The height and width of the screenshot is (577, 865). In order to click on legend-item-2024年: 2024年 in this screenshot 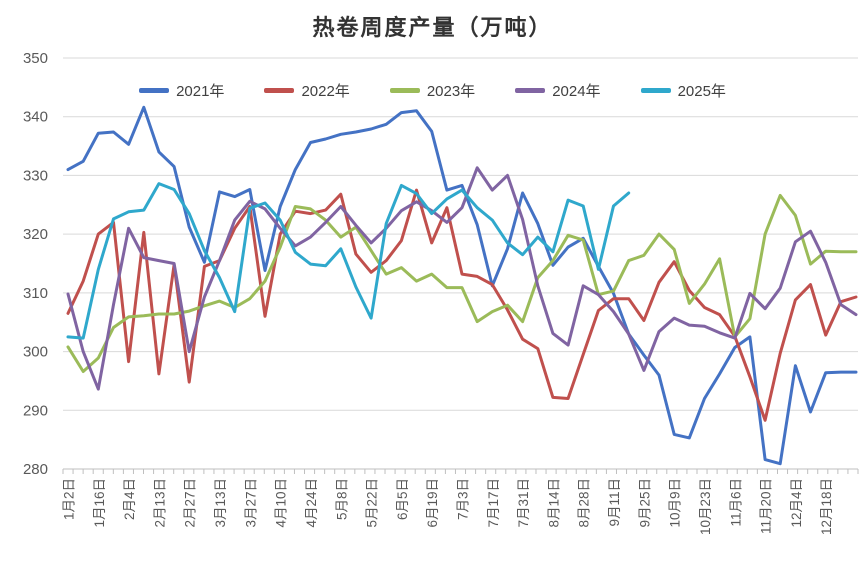, I will do `click(558, 90)`.